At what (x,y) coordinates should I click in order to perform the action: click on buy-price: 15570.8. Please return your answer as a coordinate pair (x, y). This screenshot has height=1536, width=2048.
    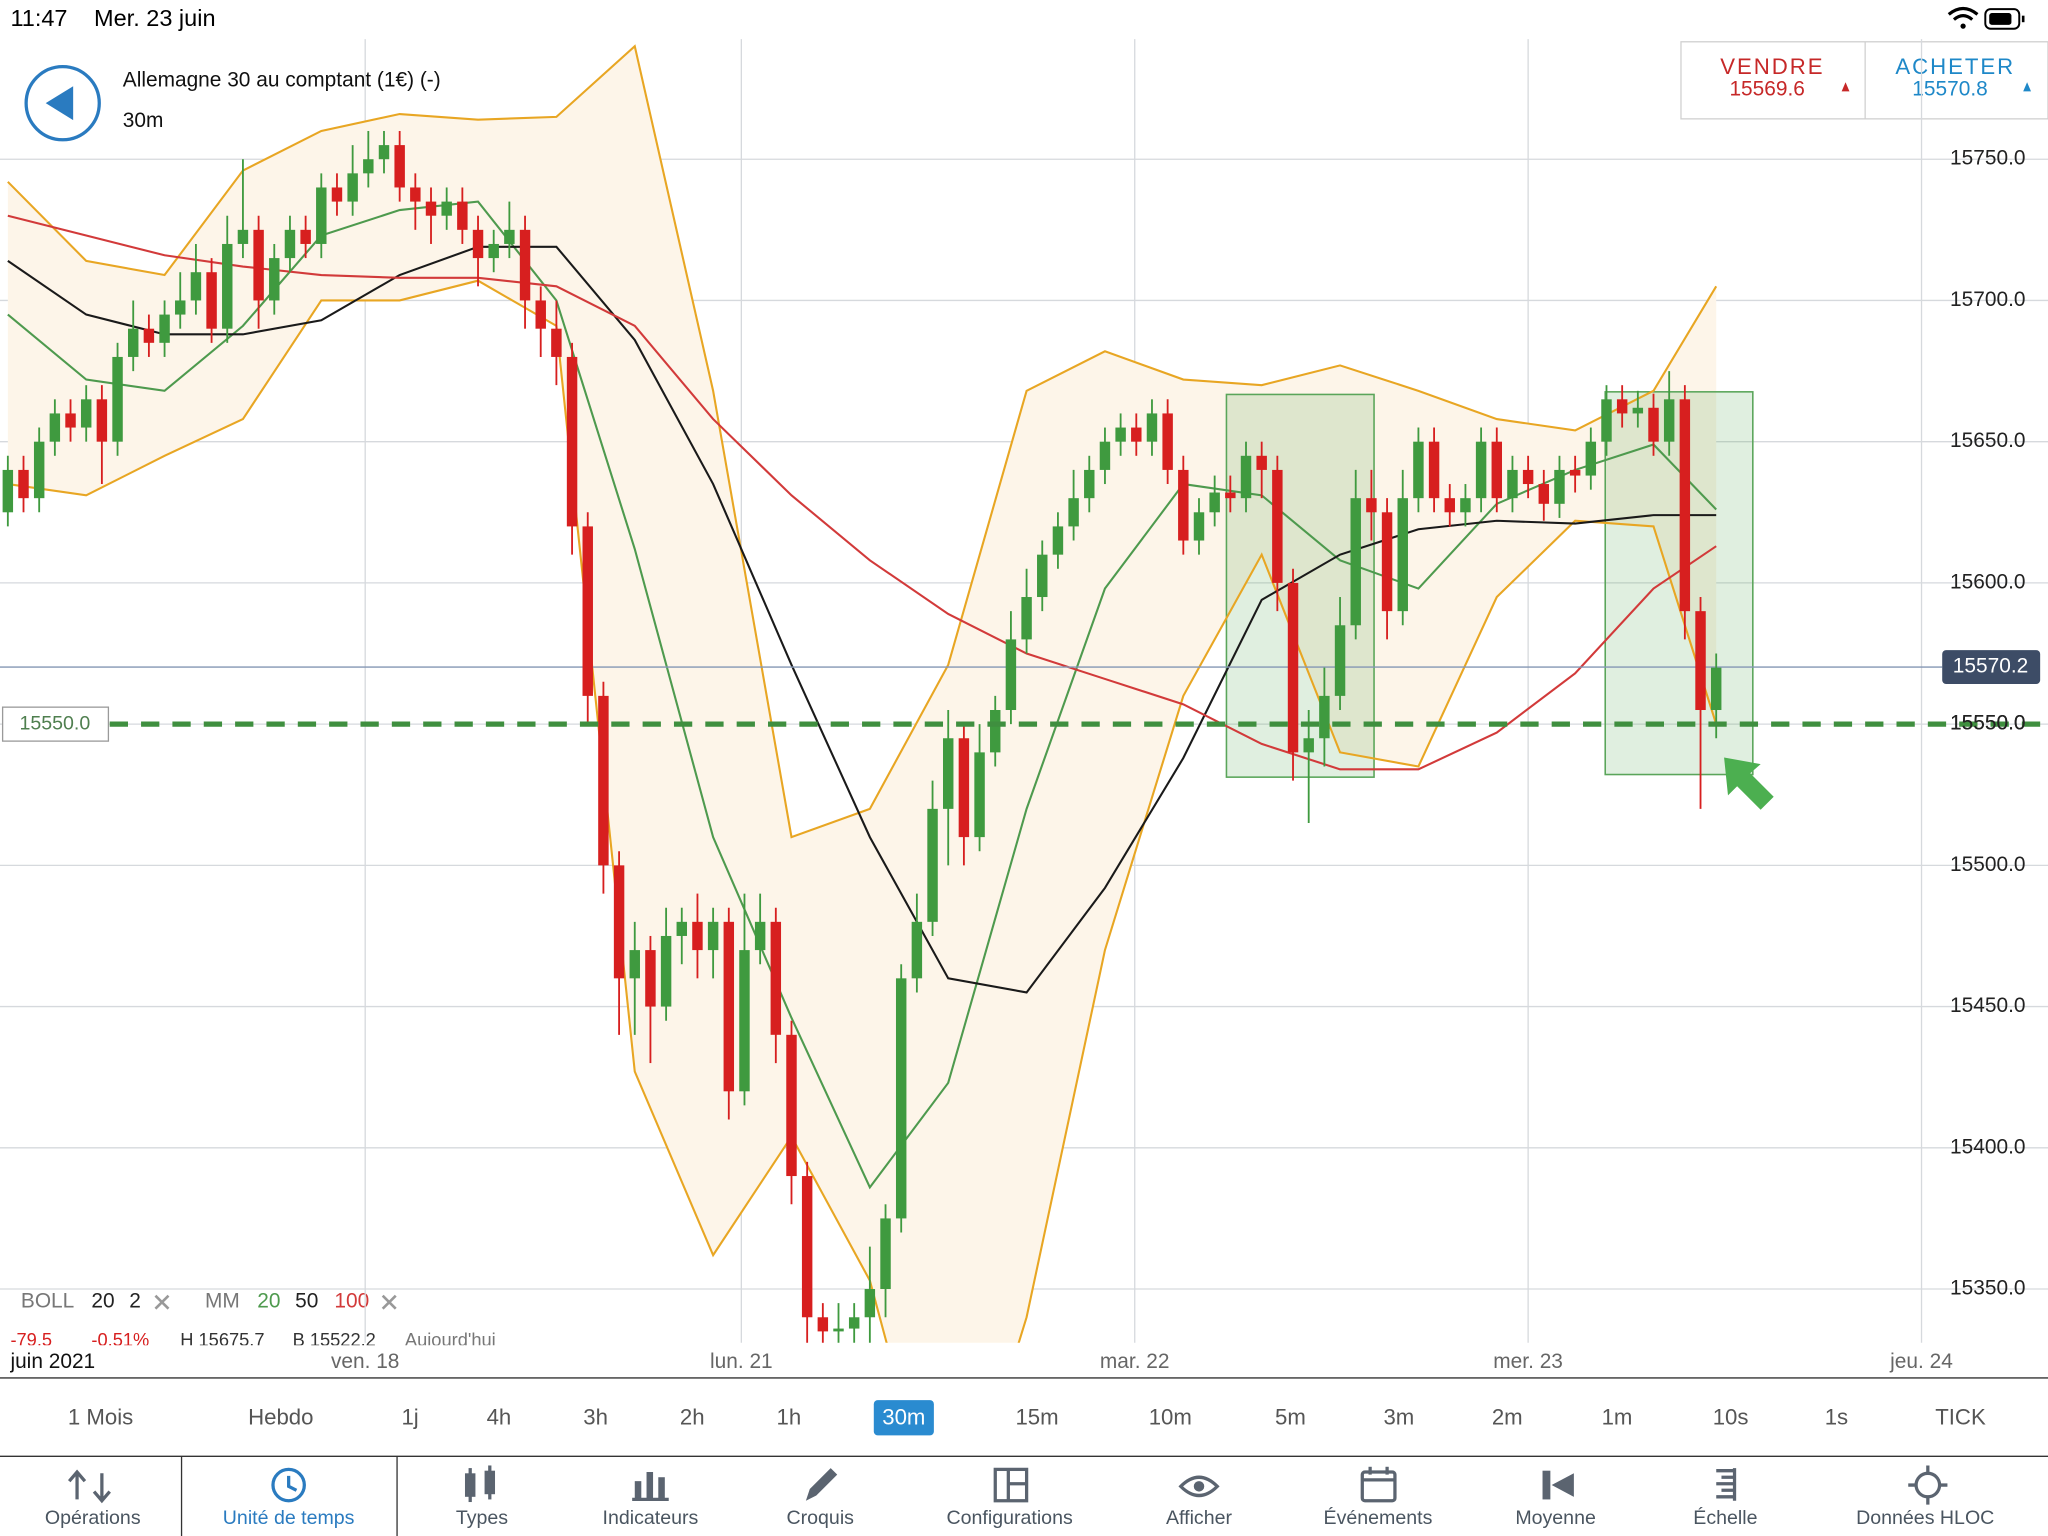
    Looking at the image, I should click on (1949, 89).